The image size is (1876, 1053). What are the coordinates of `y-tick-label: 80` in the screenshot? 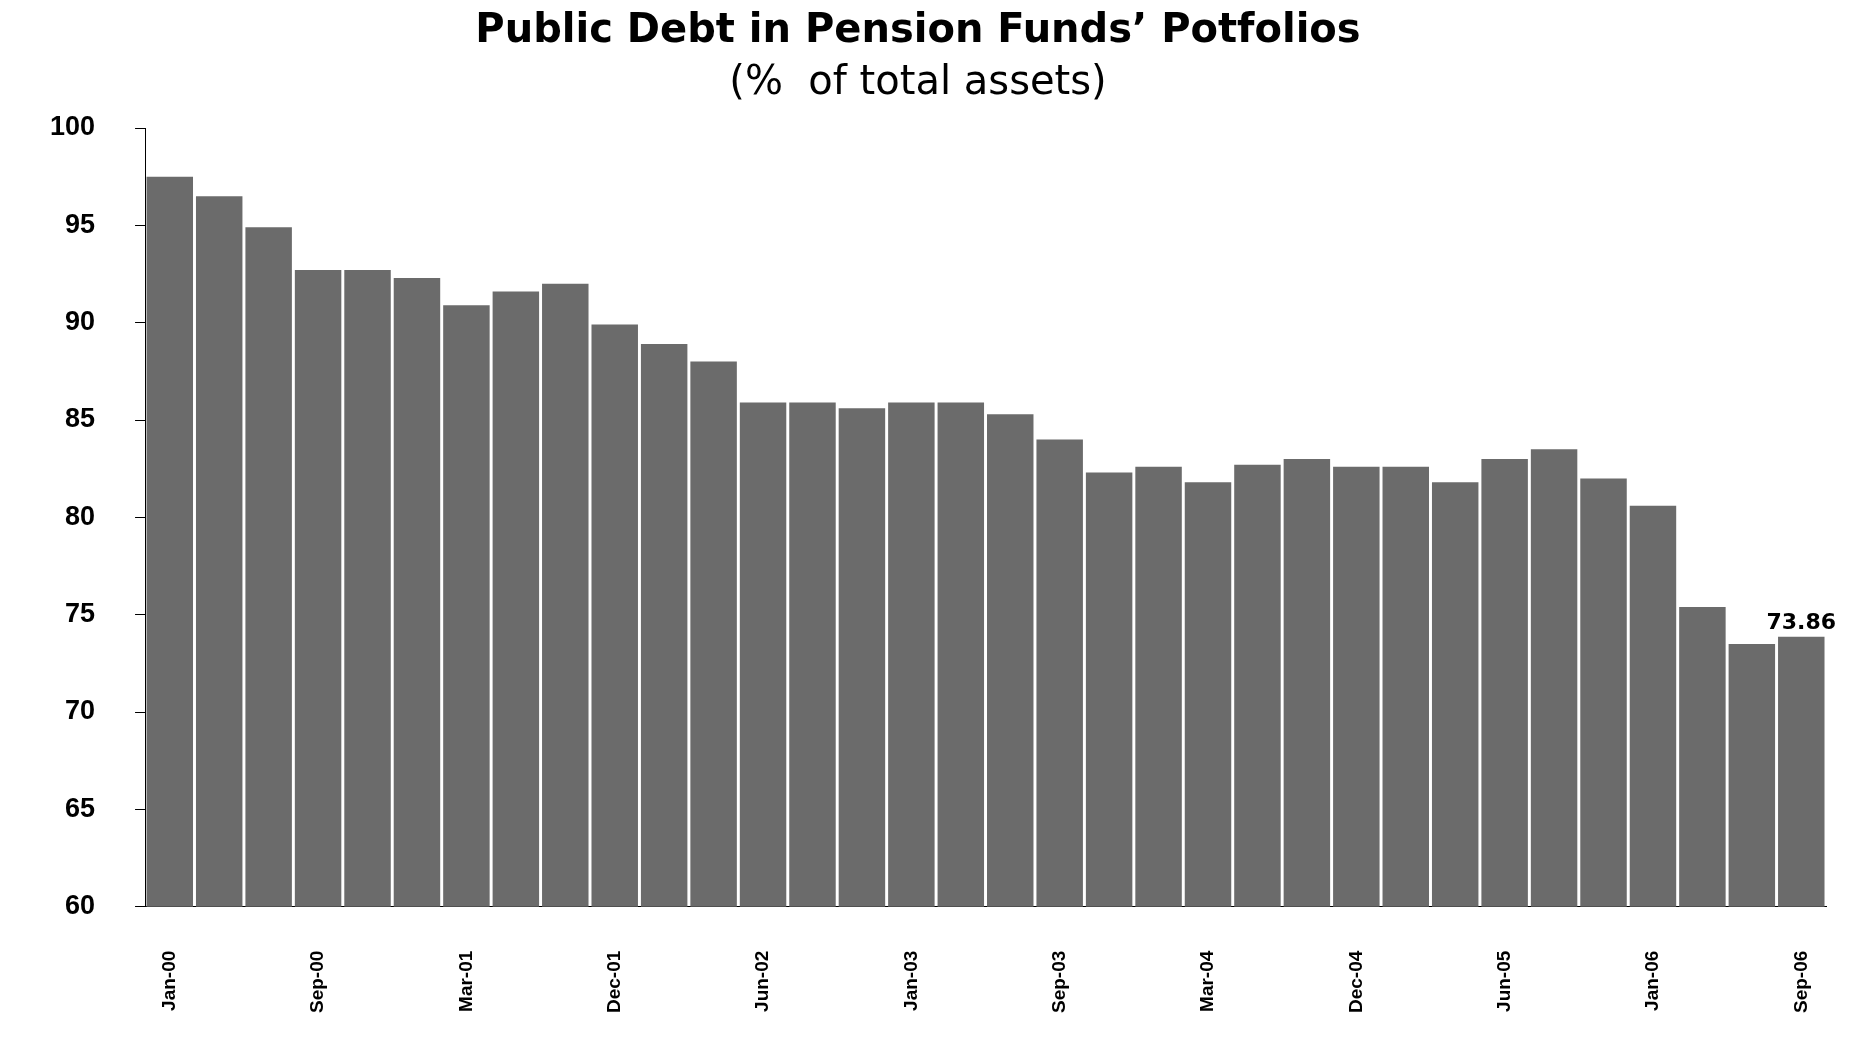 It's located at (80, 515).